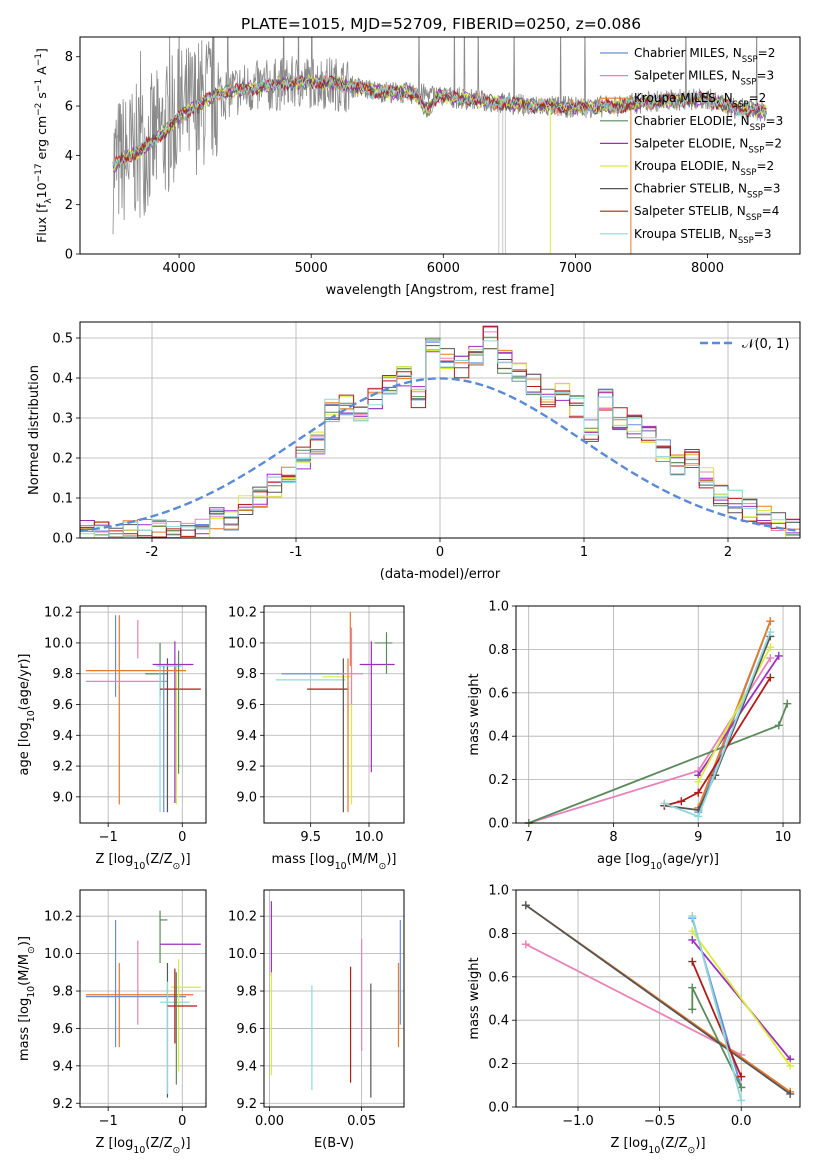 This screenshot has height=1170, width=819. I want to click on x-tick-label: 6000, so click(443, 268).